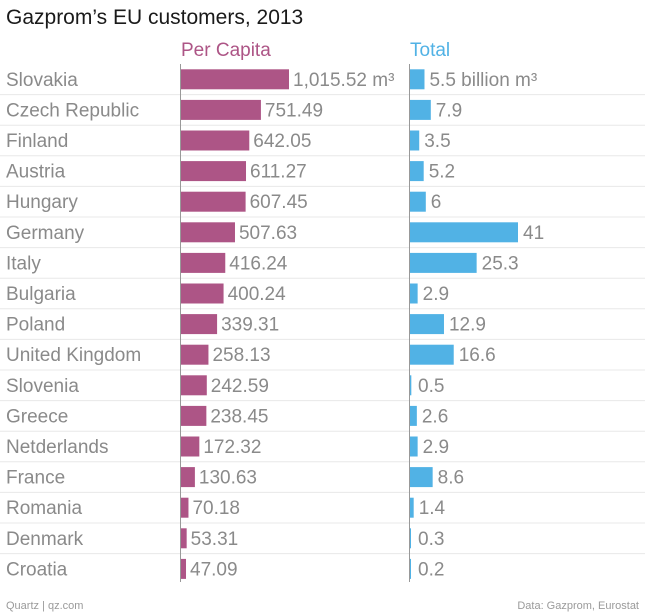 The width and height of the screenshot is (645, 616). I want to click on value-label-total: 5.2, so click(442, 172).